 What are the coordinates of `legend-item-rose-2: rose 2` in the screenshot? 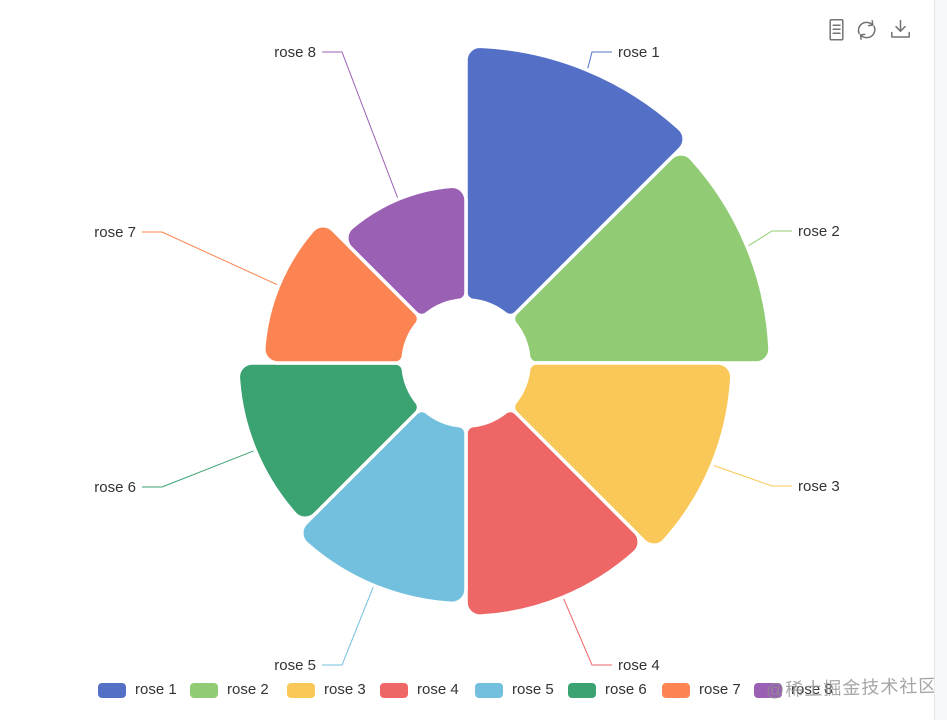 It's located at (229, 690).